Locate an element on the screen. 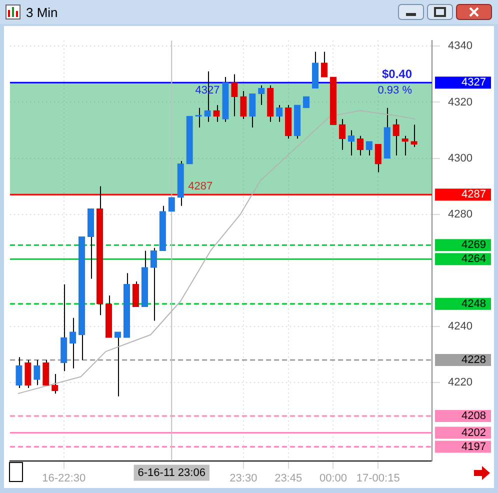 The image size is (498, 493). x-tick-label: 00:00 is located at coordinates (333, 478).